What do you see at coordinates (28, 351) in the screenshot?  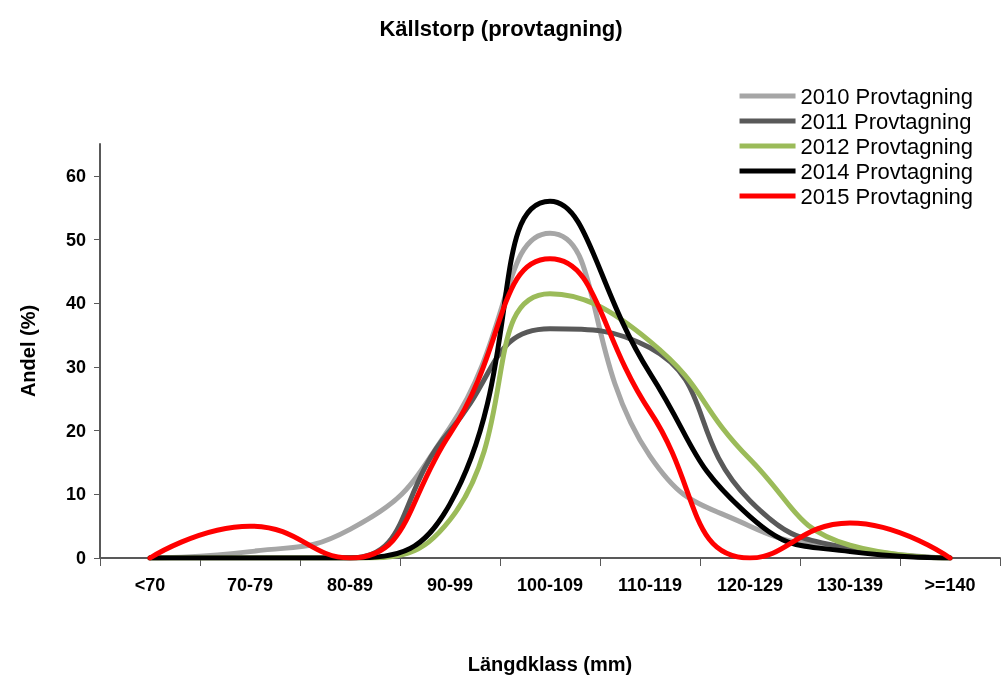 I see `y-axis-title: Andel (%)` at bounding box center [28, 351].